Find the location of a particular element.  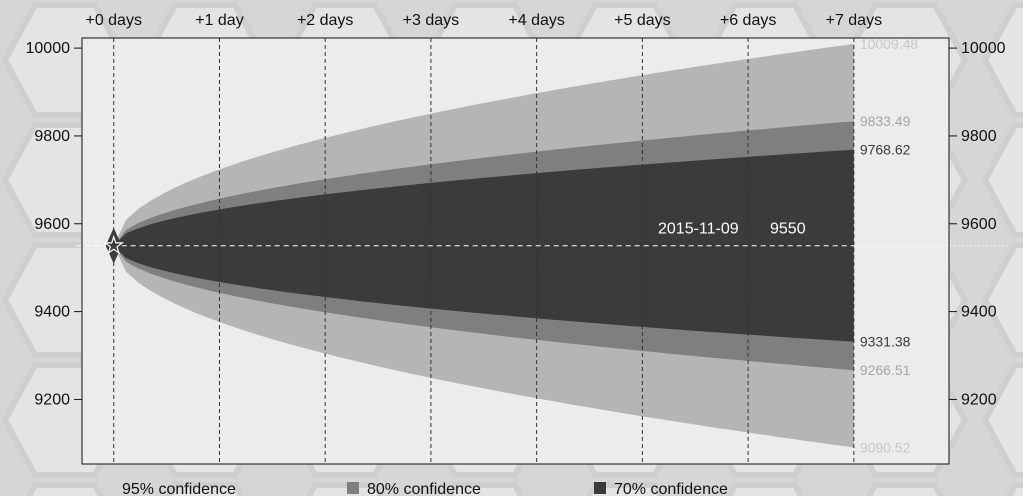

legend-label-80: 80% confidence is located at coordinates (424, 488).